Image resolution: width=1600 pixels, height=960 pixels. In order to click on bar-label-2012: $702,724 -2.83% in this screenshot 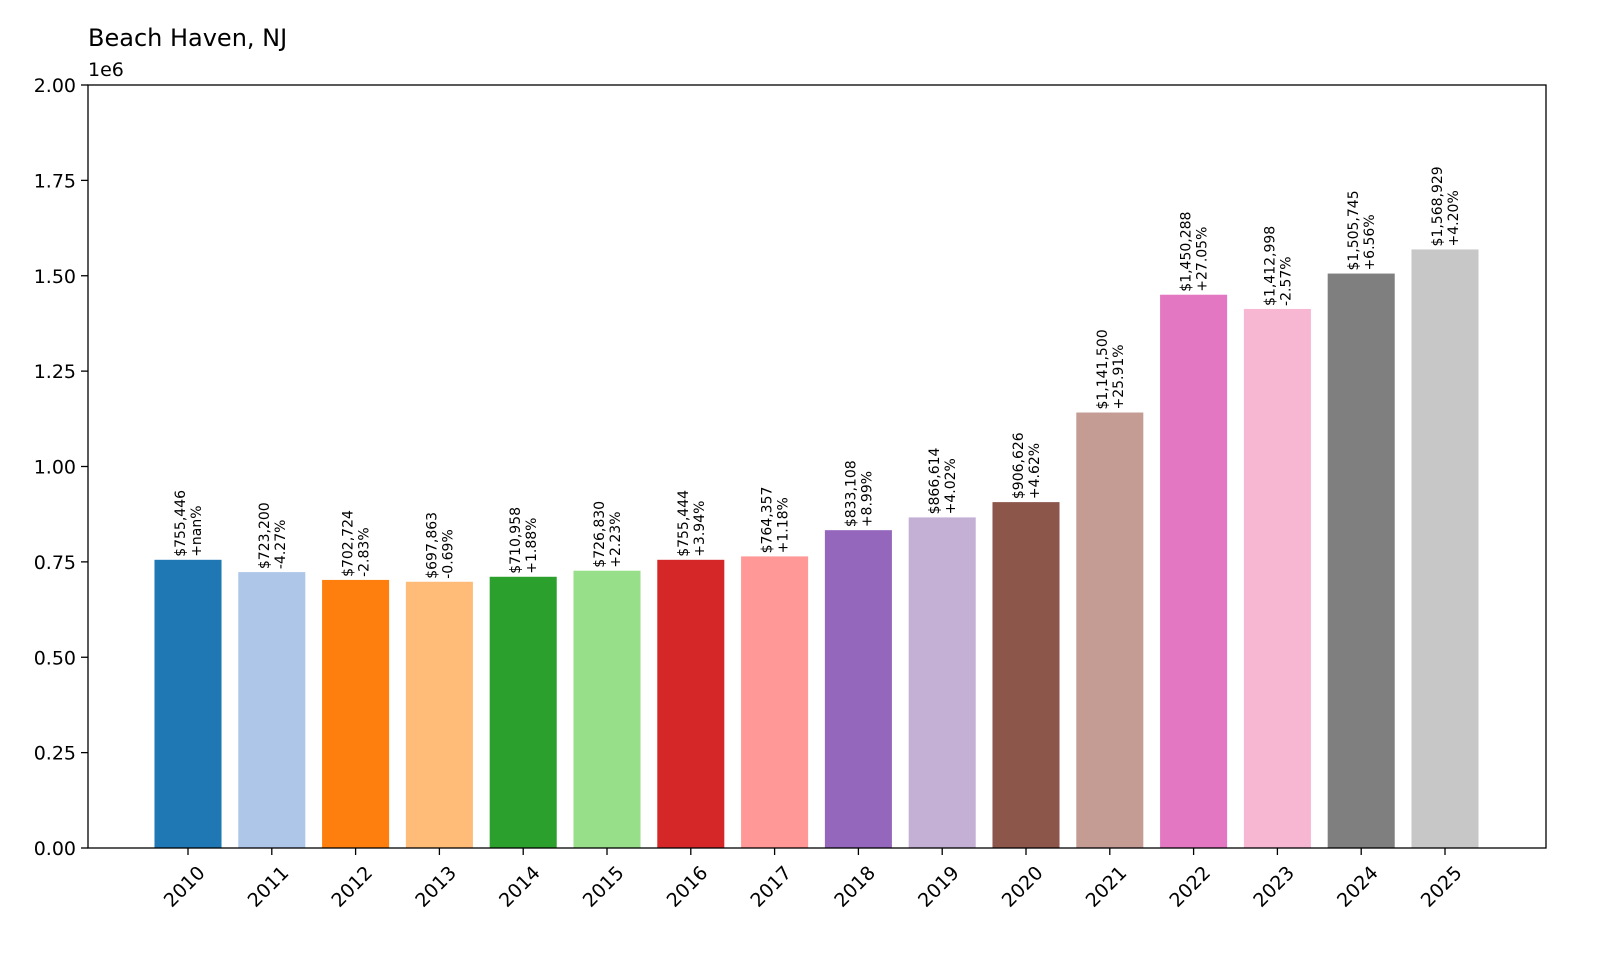, I will do `click(357, 543)`.